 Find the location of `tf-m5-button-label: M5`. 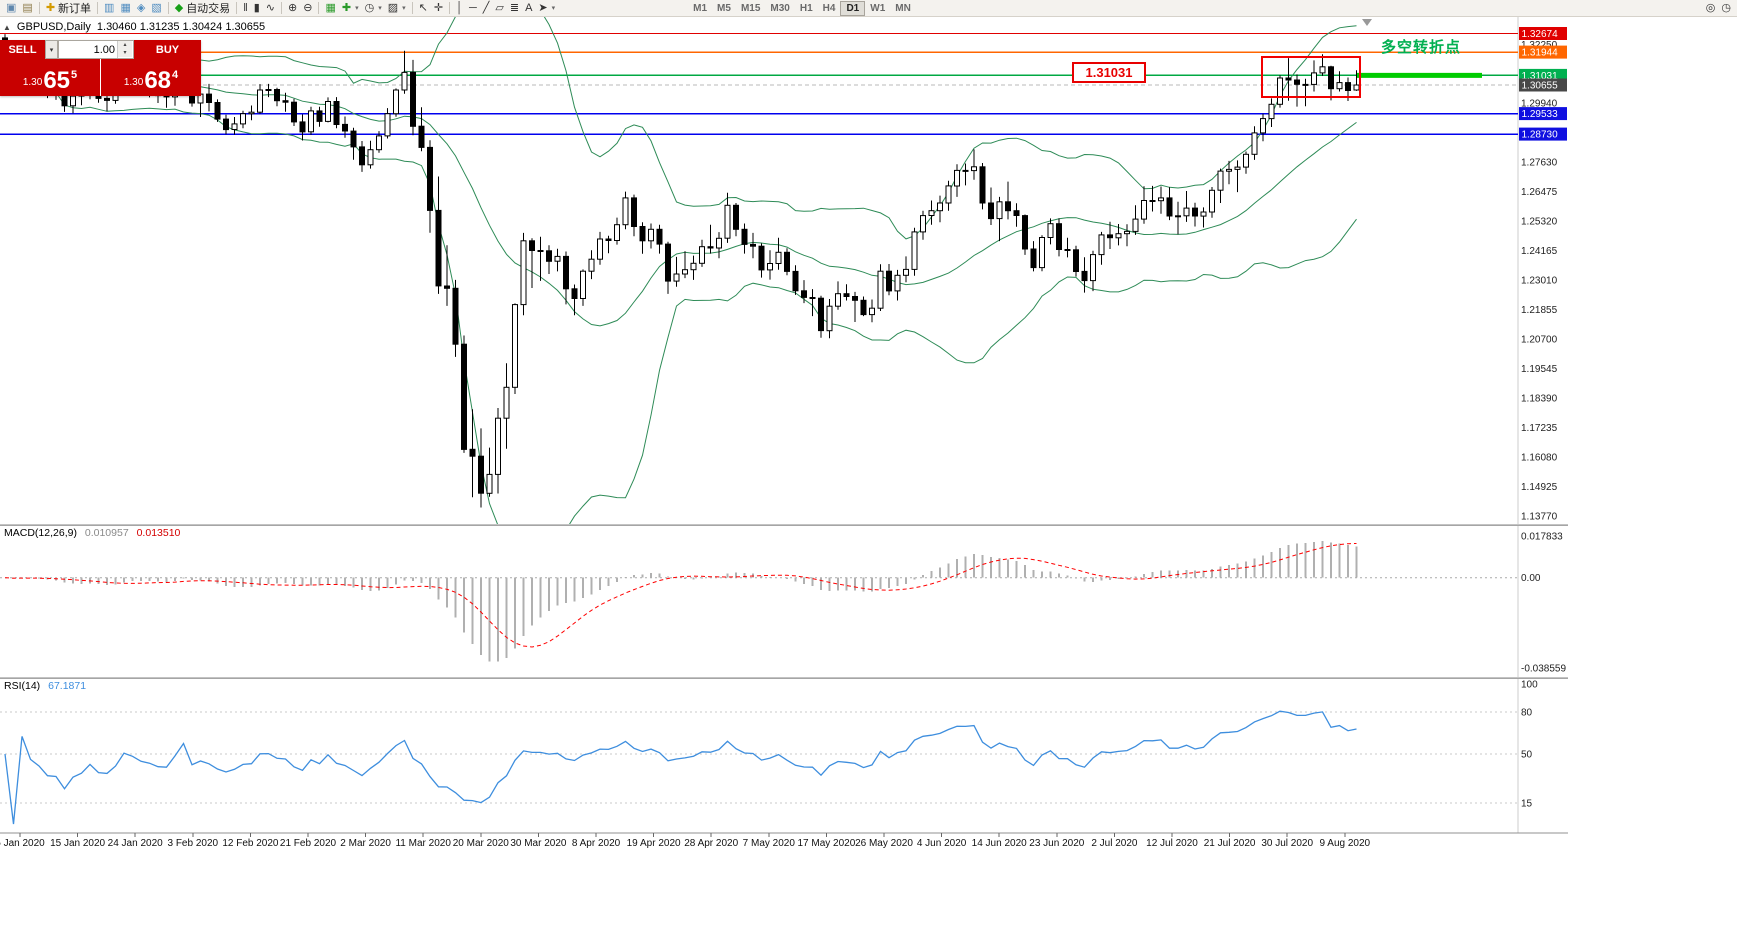

tf-m5-button-label: M5 is located at coordinates (724, 8).